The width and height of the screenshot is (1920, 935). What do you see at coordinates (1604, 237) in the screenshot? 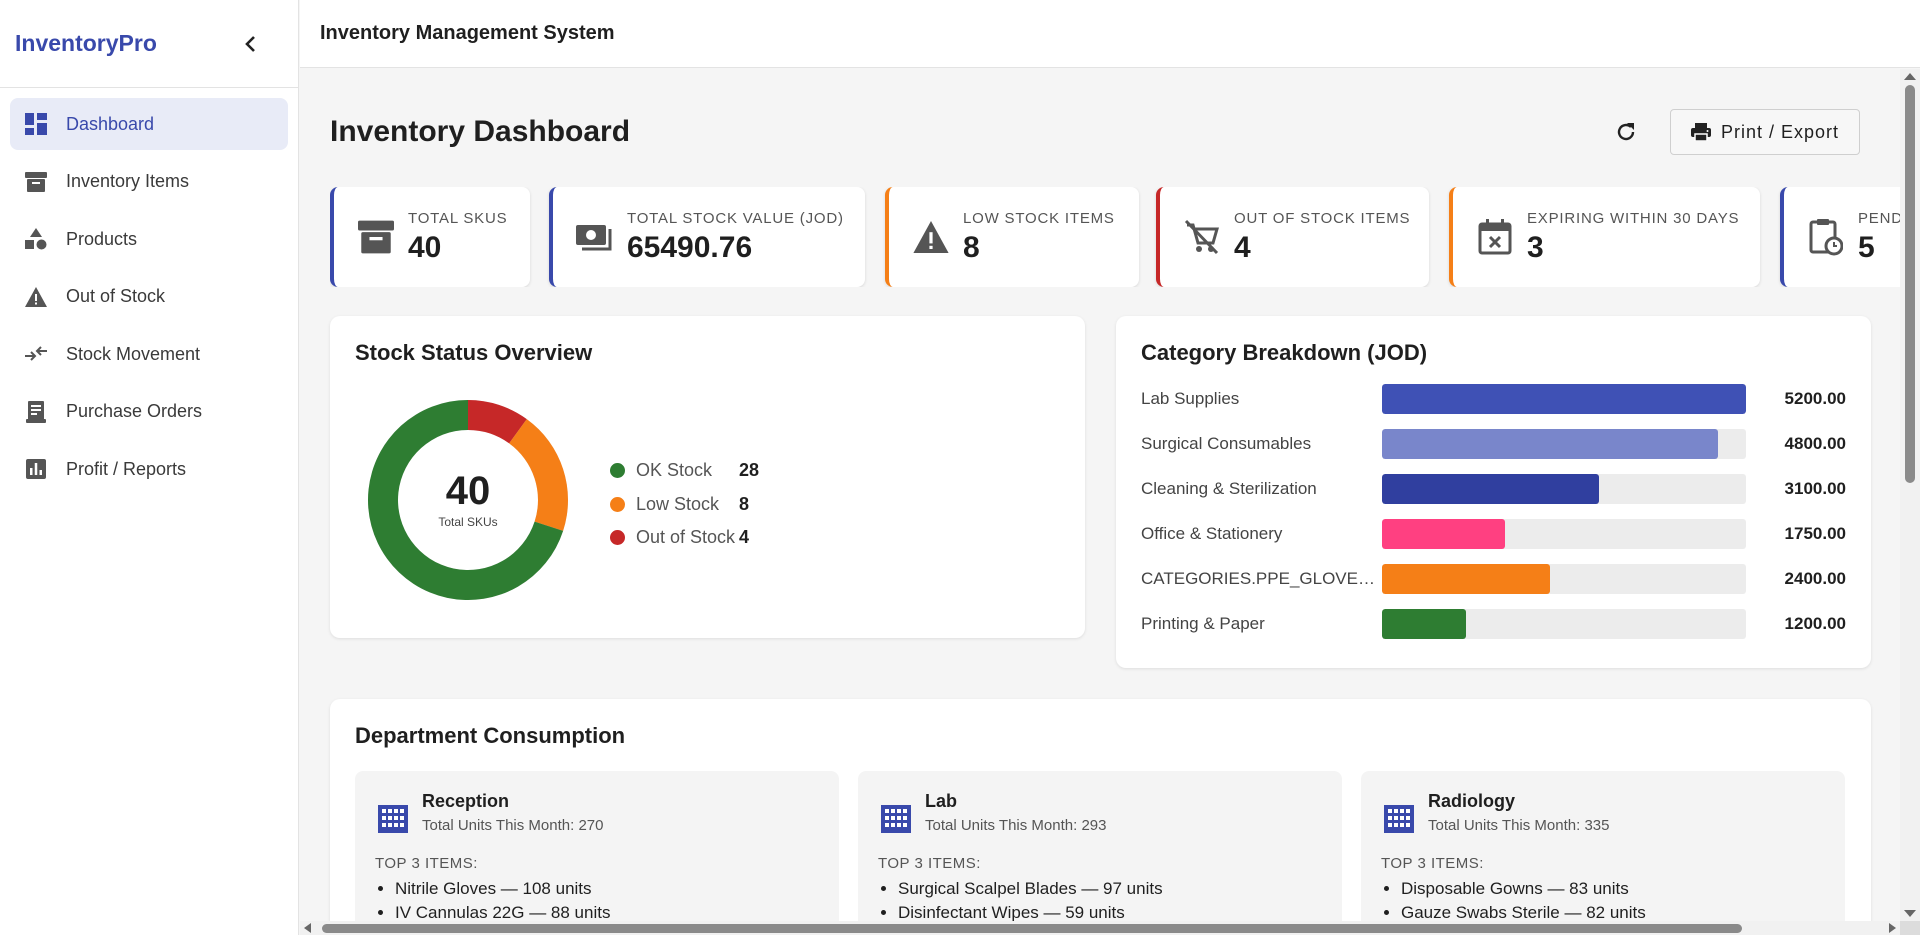
I see `kpi-expiring: EXPIRING WITHIN 30 DAYS 3` at bounding box center [1604, 237].